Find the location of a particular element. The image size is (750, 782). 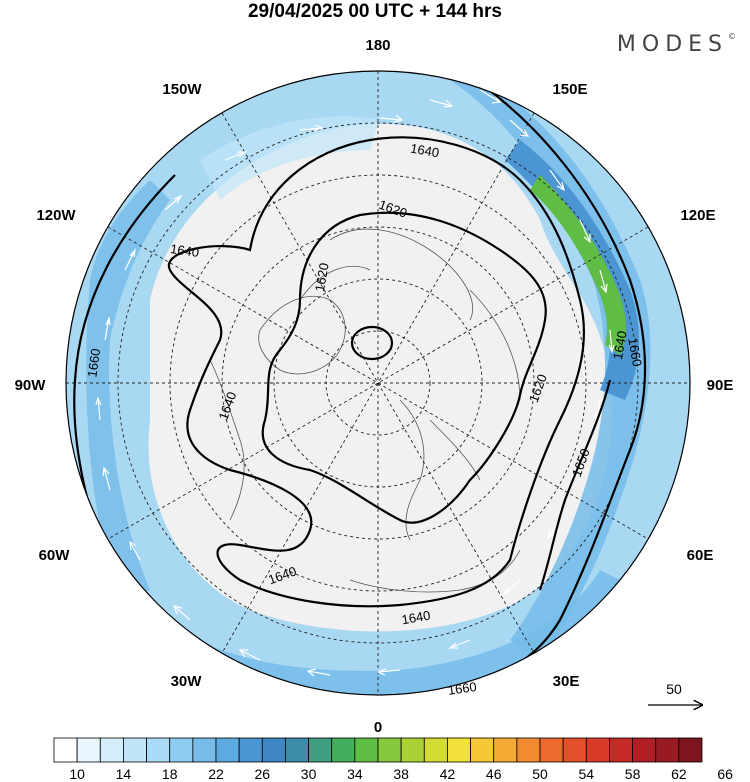

colorbar-tick-label: 14 is located at coordinates (124, 774).